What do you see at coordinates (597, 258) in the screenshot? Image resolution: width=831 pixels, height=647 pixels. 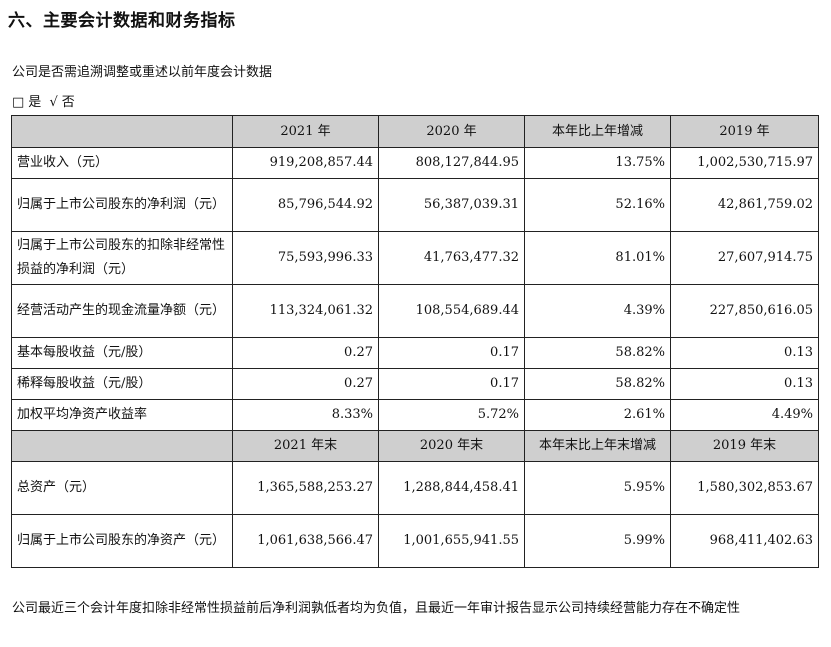 I see `table-cell: 81.01%` at bounding box center [597, 258].